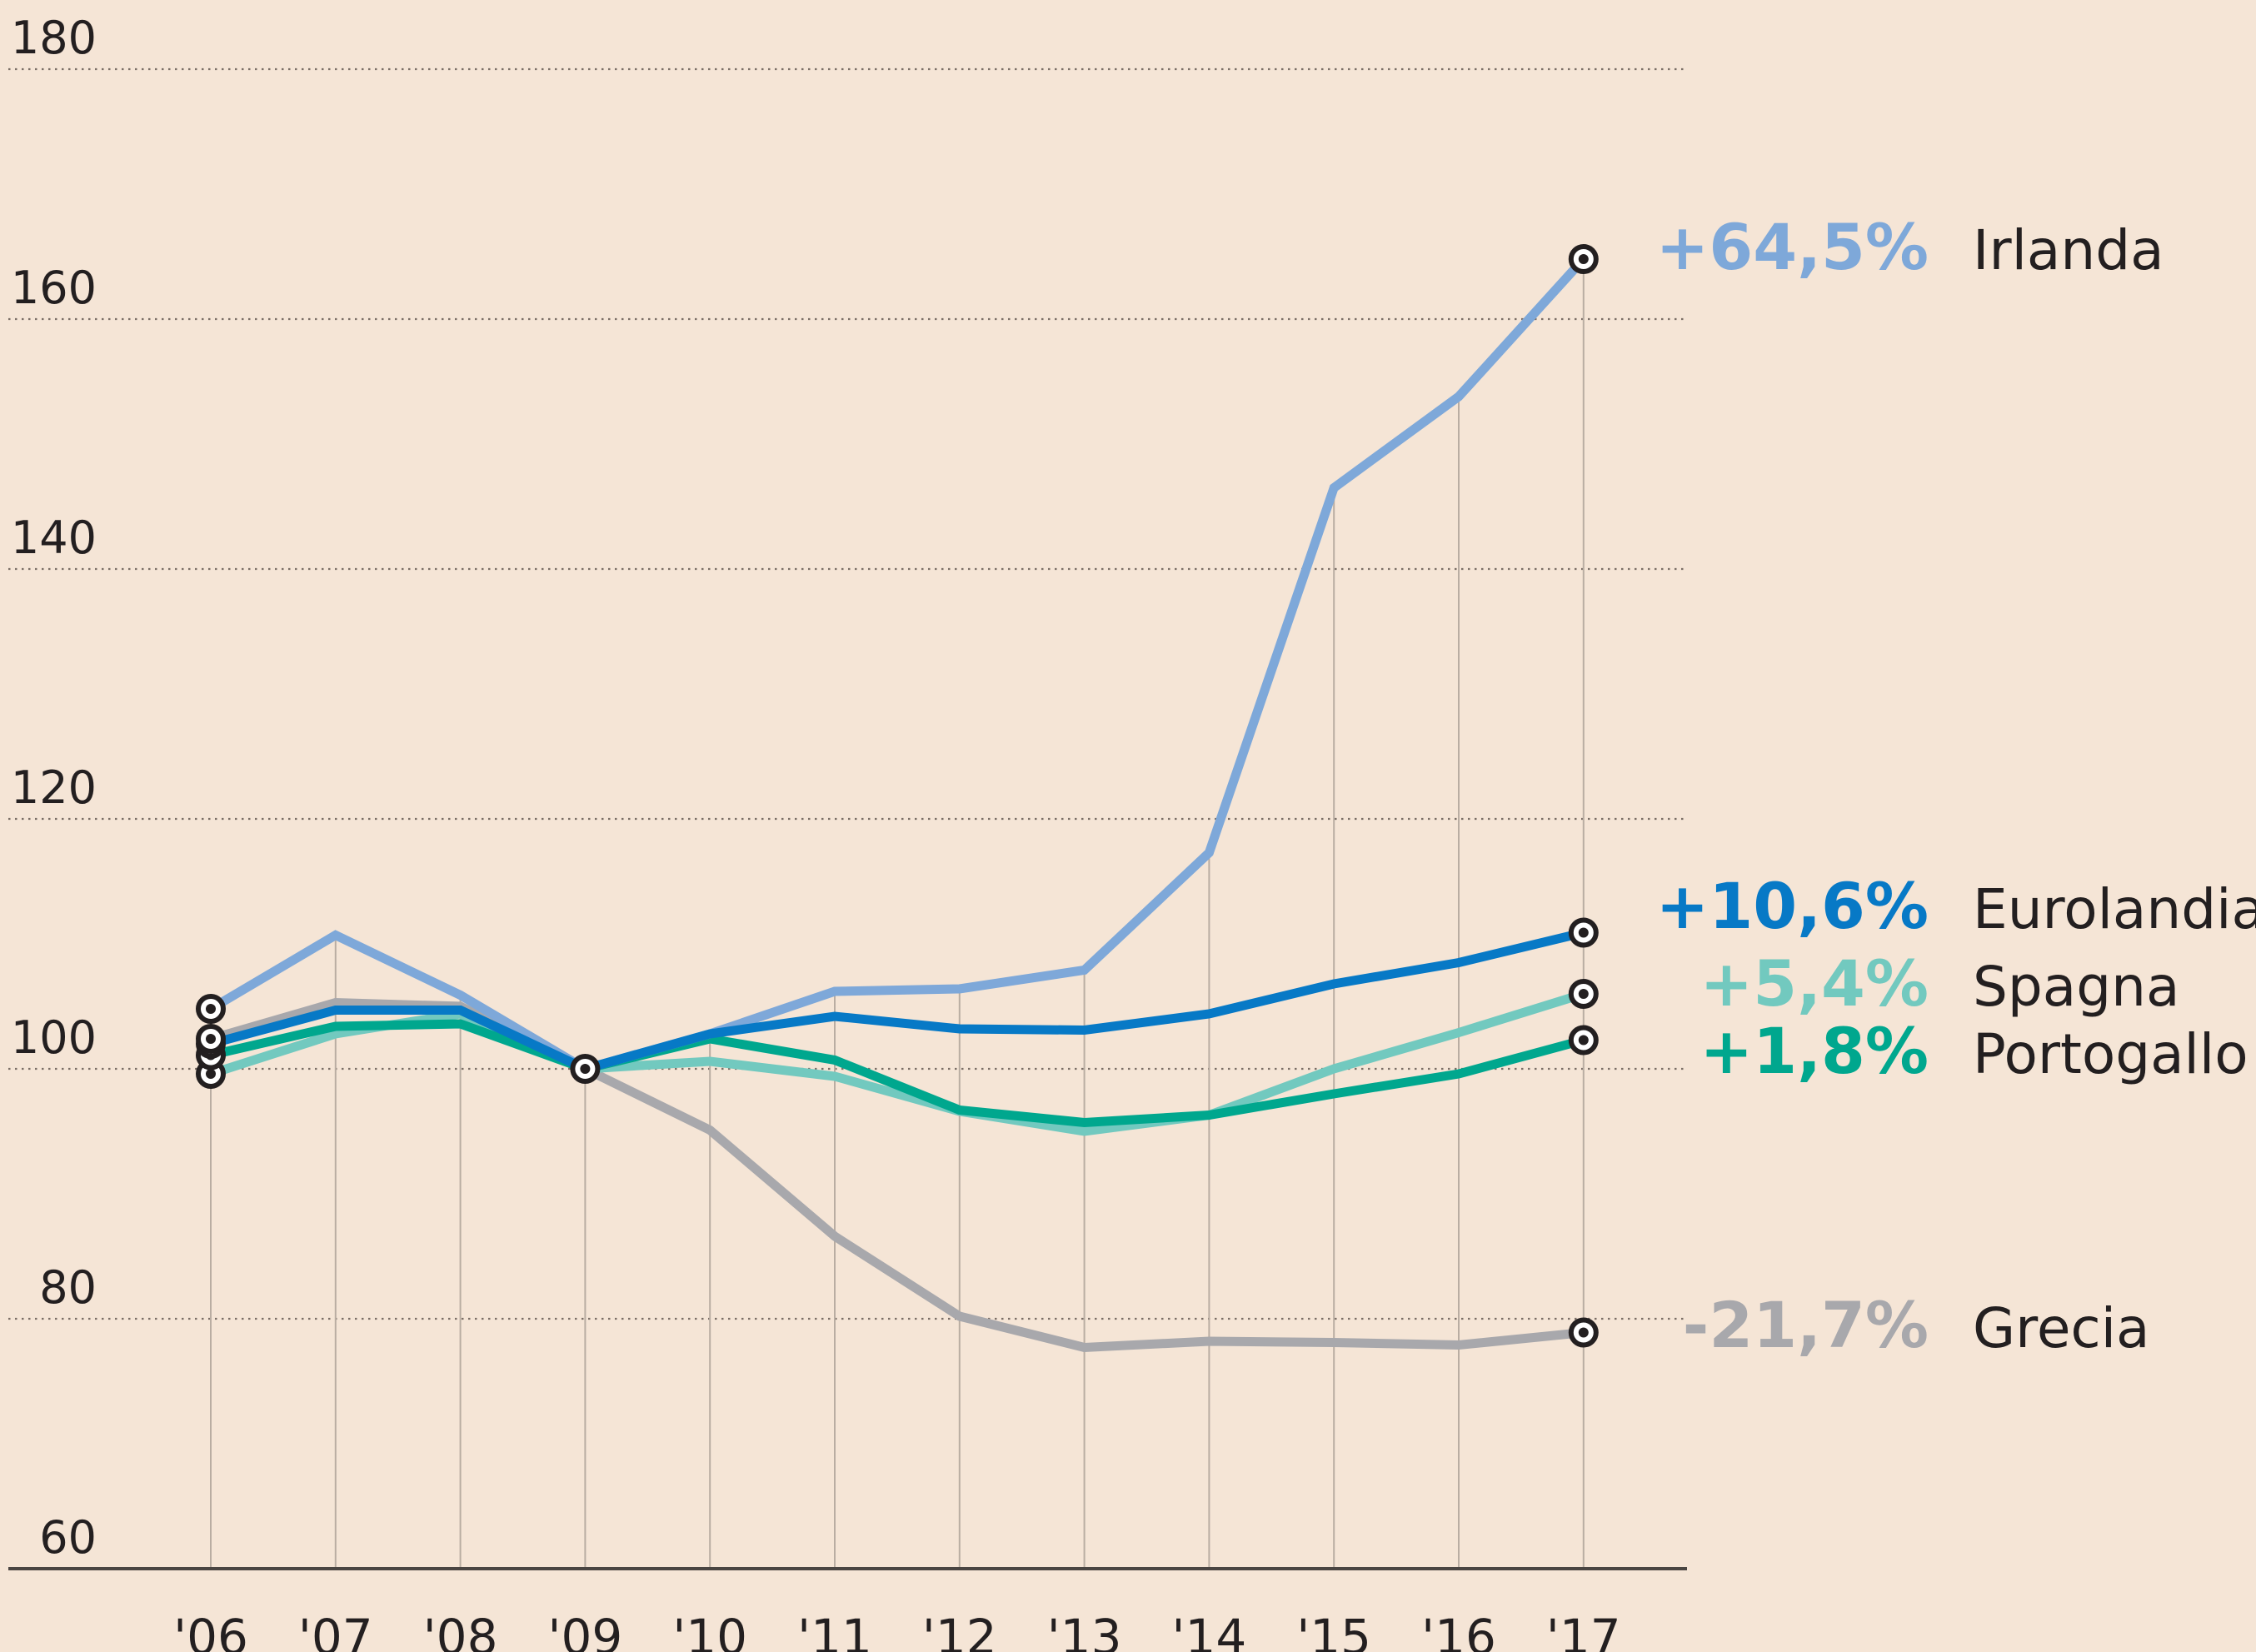 The image size is (2256, 1652). What do you see at coordinates (460, 1631) in the screenshot?
I see `x-tick-label: '08` at bounding box center [460, 1631].